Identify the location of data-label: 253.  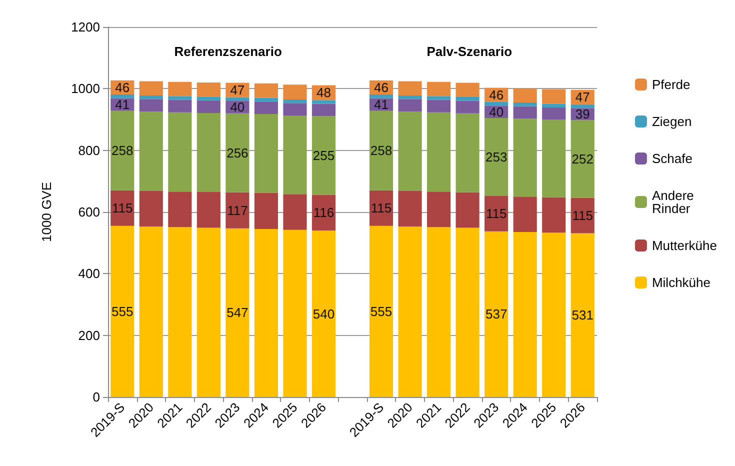
(496, 156).